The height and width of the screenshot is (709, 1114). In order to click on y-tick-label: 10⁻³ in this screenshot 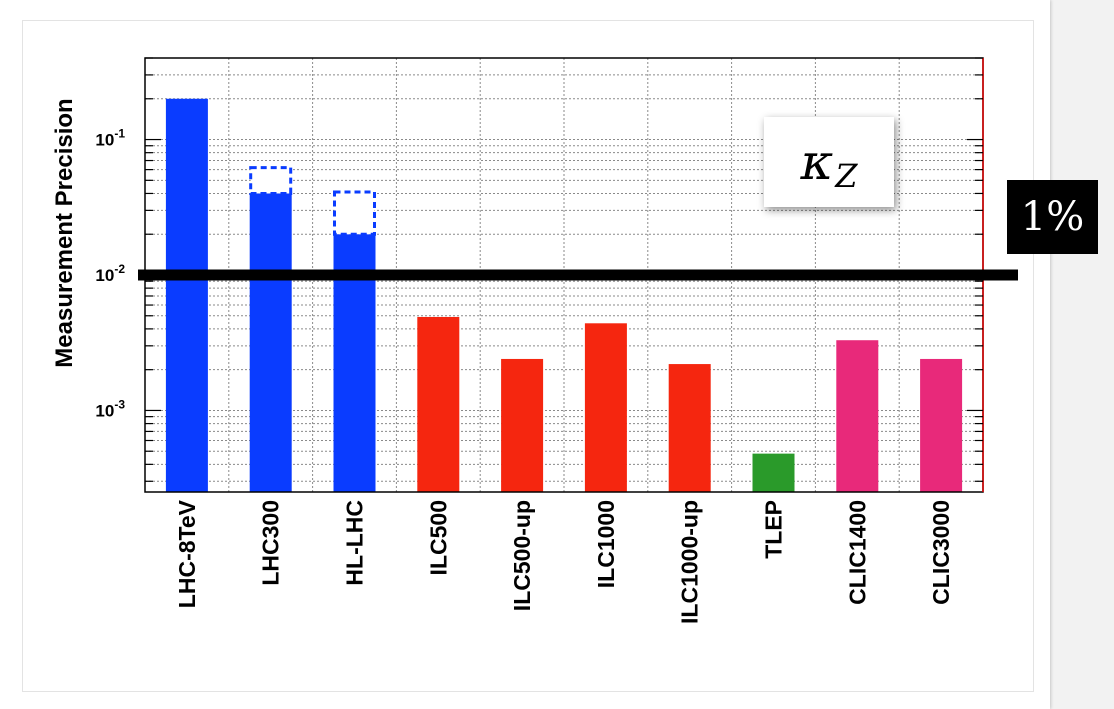, I will do `click(110, 408)`.